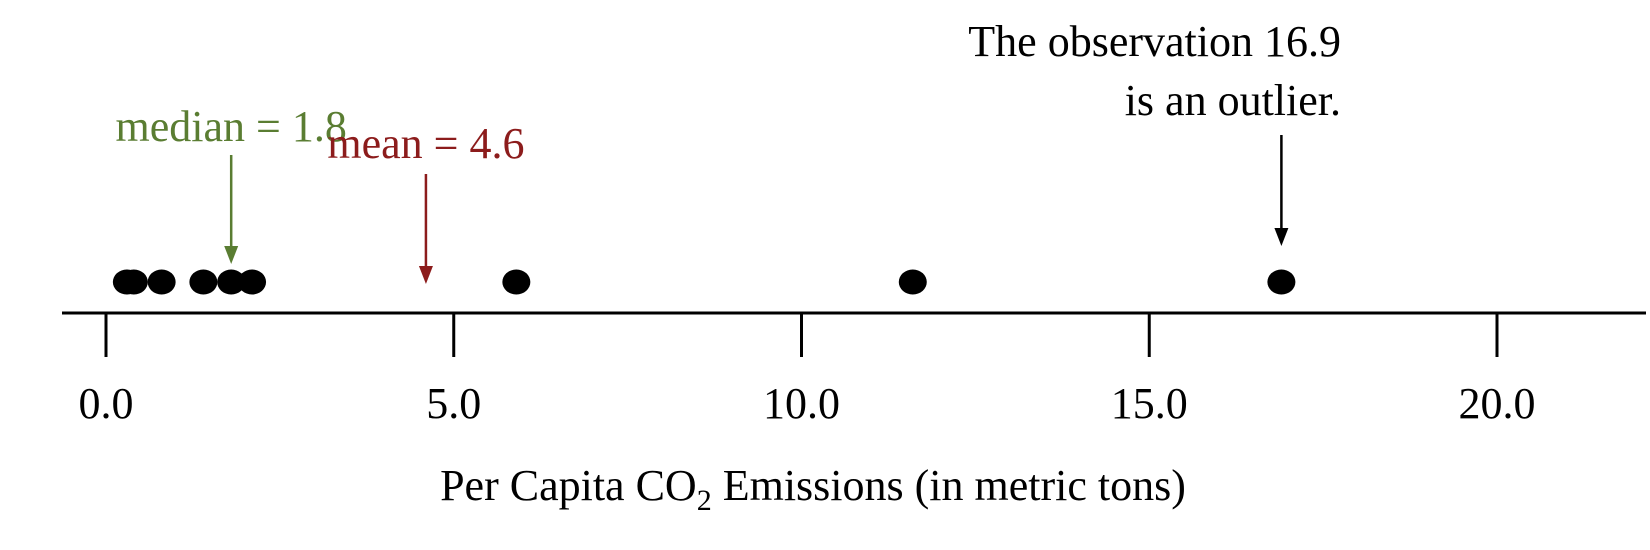 The width and height of the screenshot is (1650, 550). I want to click on x-axis-label-main: Per Capita CO, so click(568, 485).